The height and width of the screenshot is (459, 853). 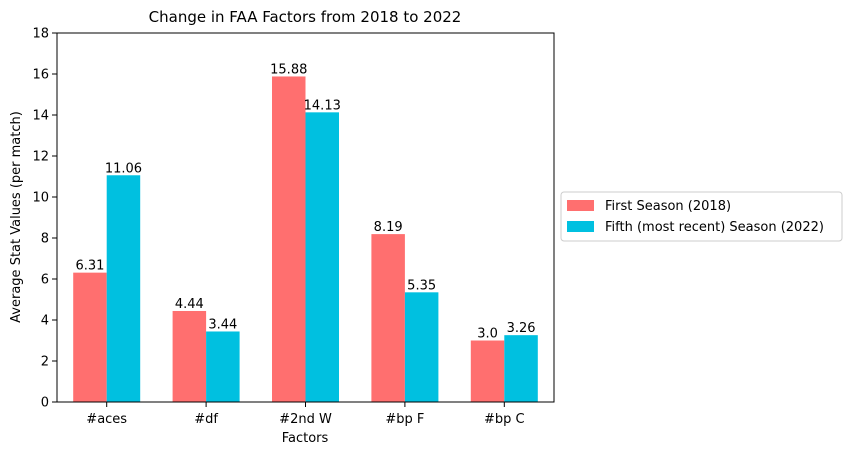 I want to click on y-tick-label: 12, so click(x=40, y=157).